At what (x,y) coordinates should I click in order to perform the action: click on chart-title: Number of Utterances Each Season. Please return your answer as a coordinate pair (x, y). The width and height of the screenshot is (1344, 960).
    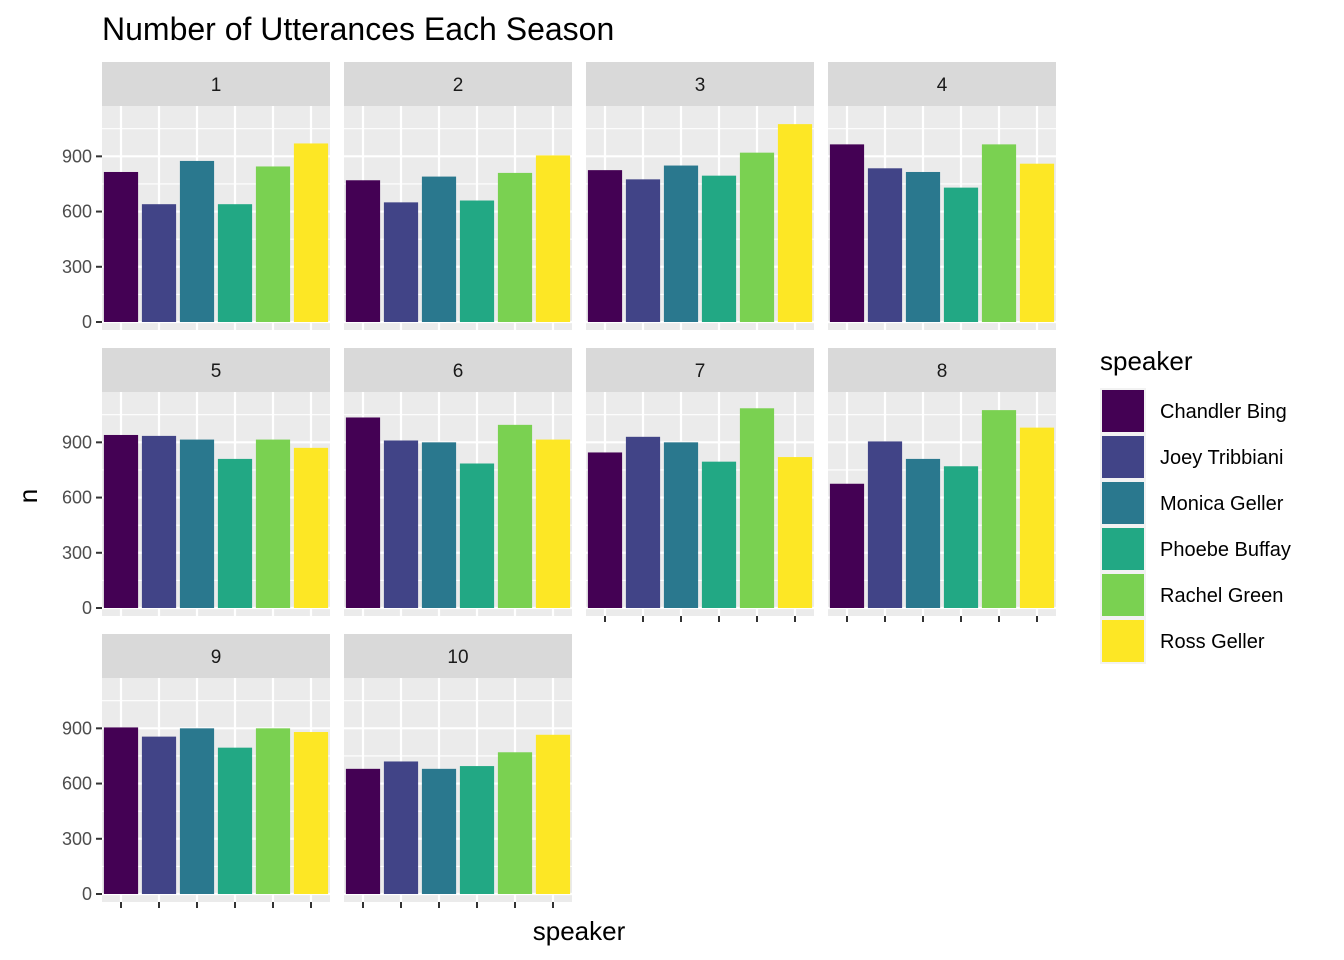
    Looking at the image, I should click on (358, 29).